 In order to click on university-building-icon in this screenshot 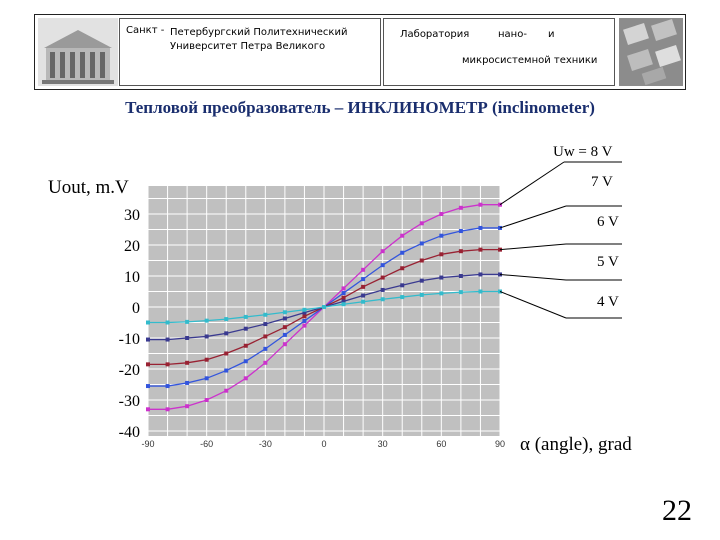, I will do `click(78, 52)`.